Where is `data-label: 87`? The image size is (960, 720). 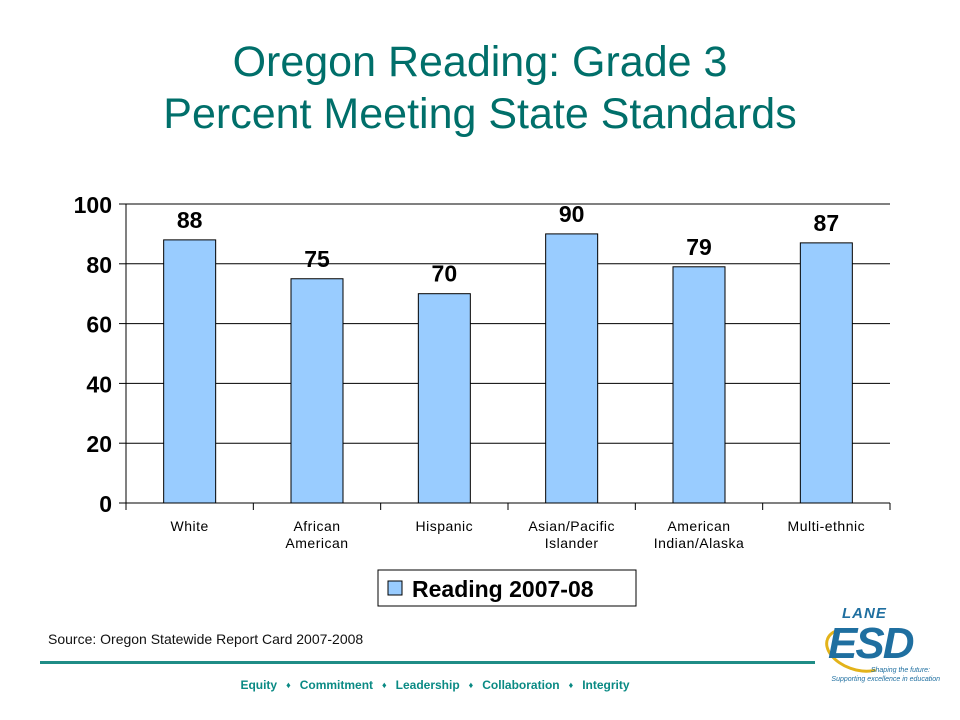 data-label: 87 is located at coordinates (827, 223).